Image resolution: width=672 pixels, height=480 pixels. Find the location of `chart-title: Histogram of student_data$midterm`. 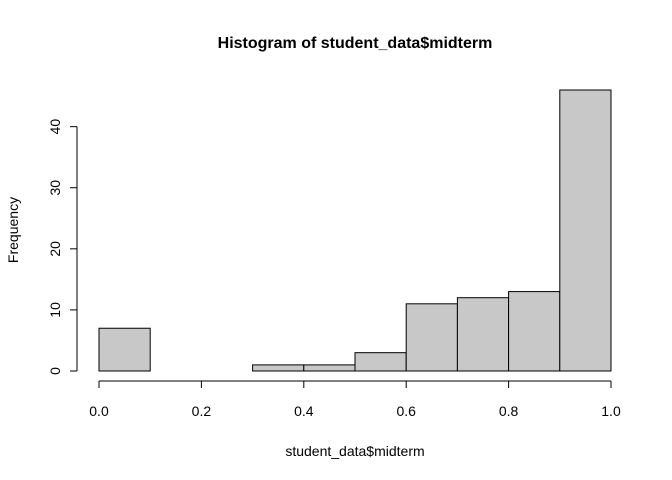

chart-title: Histogram of student_data$midterm is located at coordinates (355, 43).